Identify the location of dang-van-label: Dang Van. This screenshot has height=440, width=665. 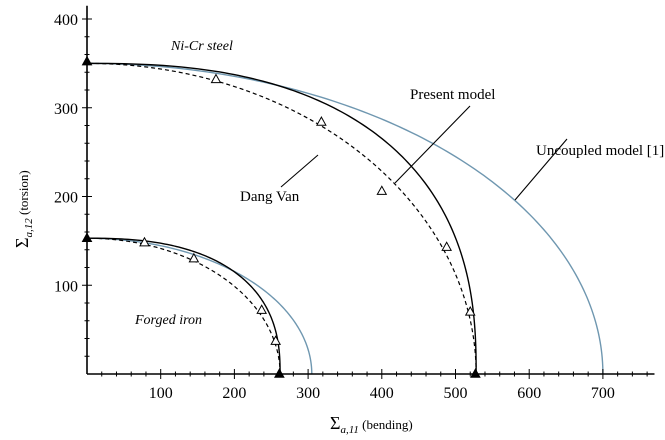
(270, 197).